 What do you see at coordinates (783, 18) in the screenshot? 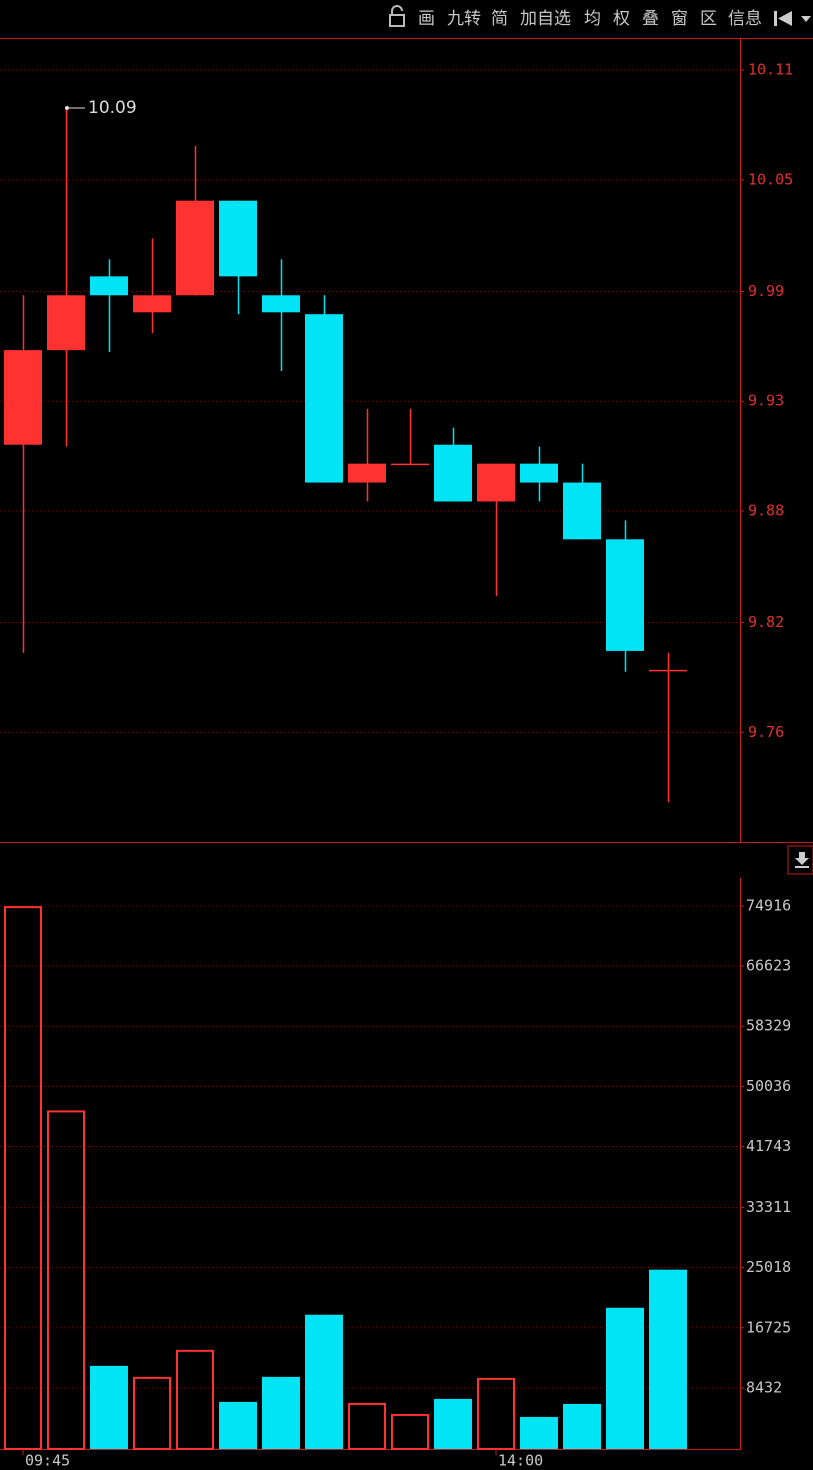
I see `back-icon` at bounding box center [783, 18].